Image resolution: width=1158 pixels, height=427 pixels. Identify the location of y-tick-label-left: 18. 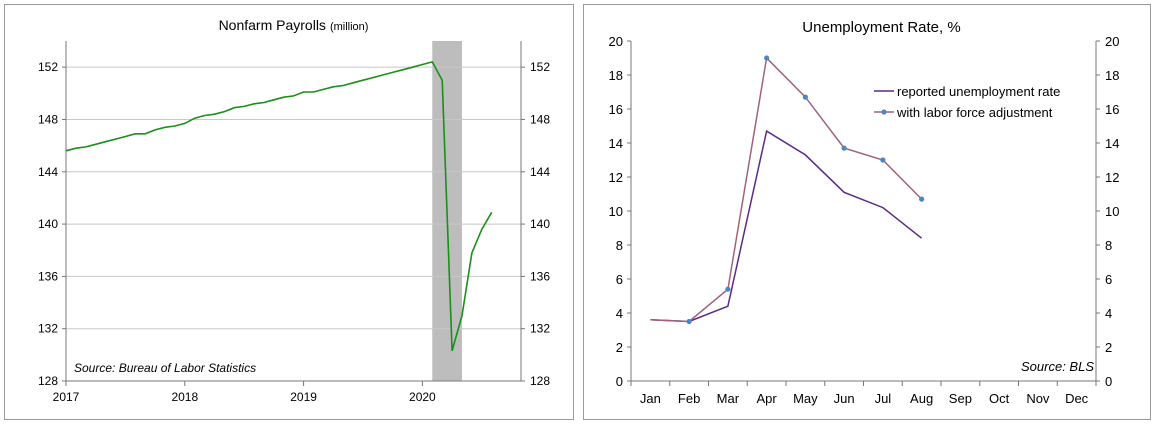
(616, 75).